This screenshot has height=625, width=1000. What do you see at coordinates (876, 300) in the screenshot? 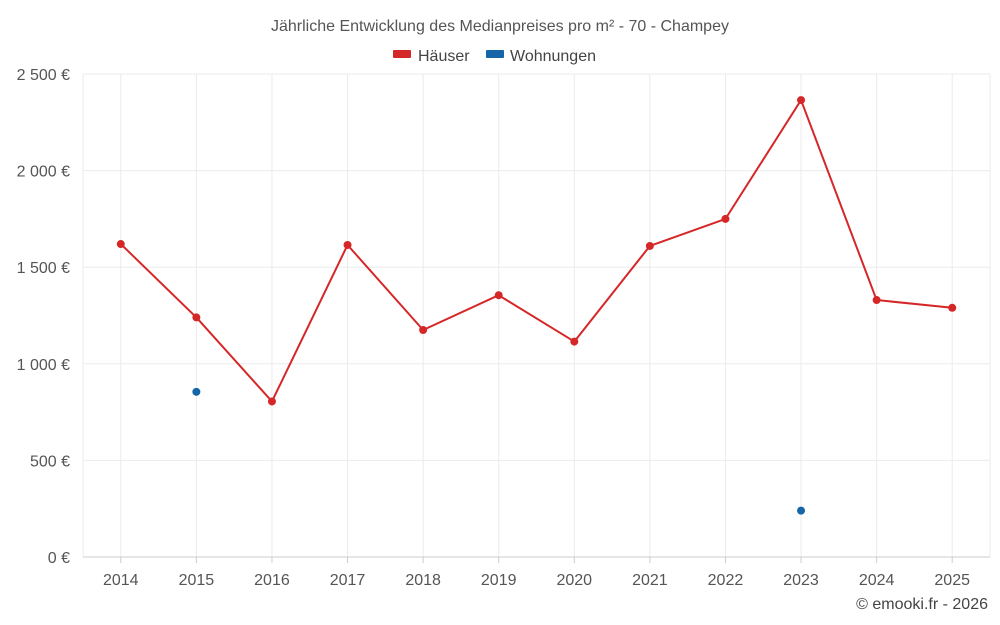
I see `data-point-haeuser-2024` at bounding box center [876, 300].